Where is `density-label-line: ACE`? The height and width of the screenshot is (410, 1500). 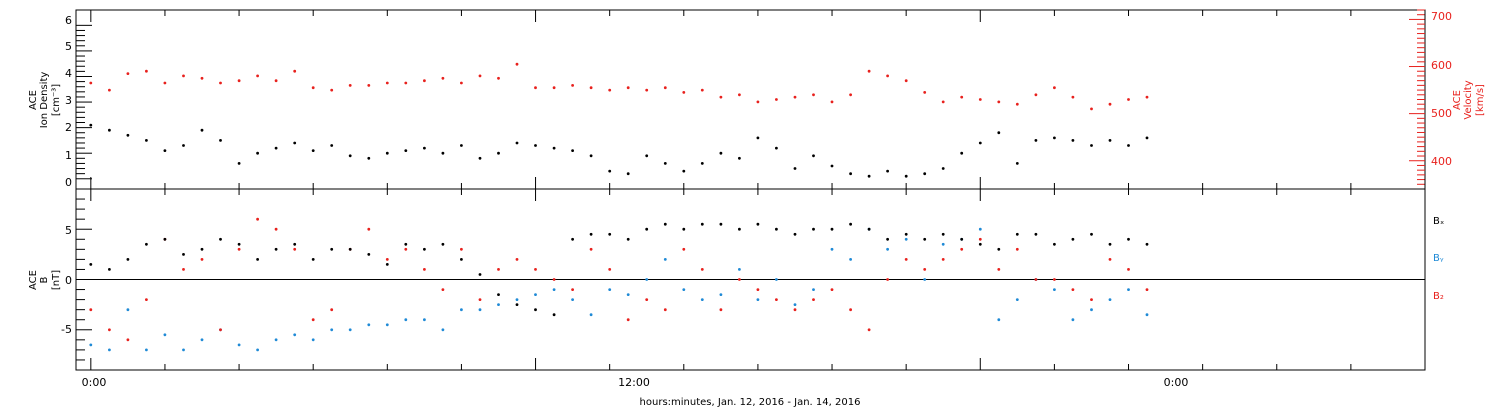 density-label-line: ACE is located at coordinates (33, 100).